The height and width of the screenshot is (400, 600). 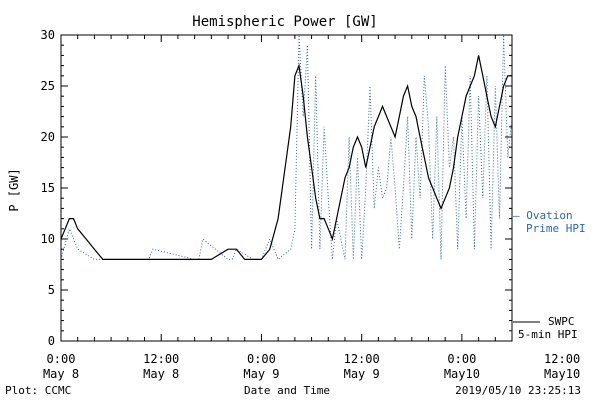 I want to click on timestamp: 2019/05/10 23:25:13, so click(x=518, y=390).